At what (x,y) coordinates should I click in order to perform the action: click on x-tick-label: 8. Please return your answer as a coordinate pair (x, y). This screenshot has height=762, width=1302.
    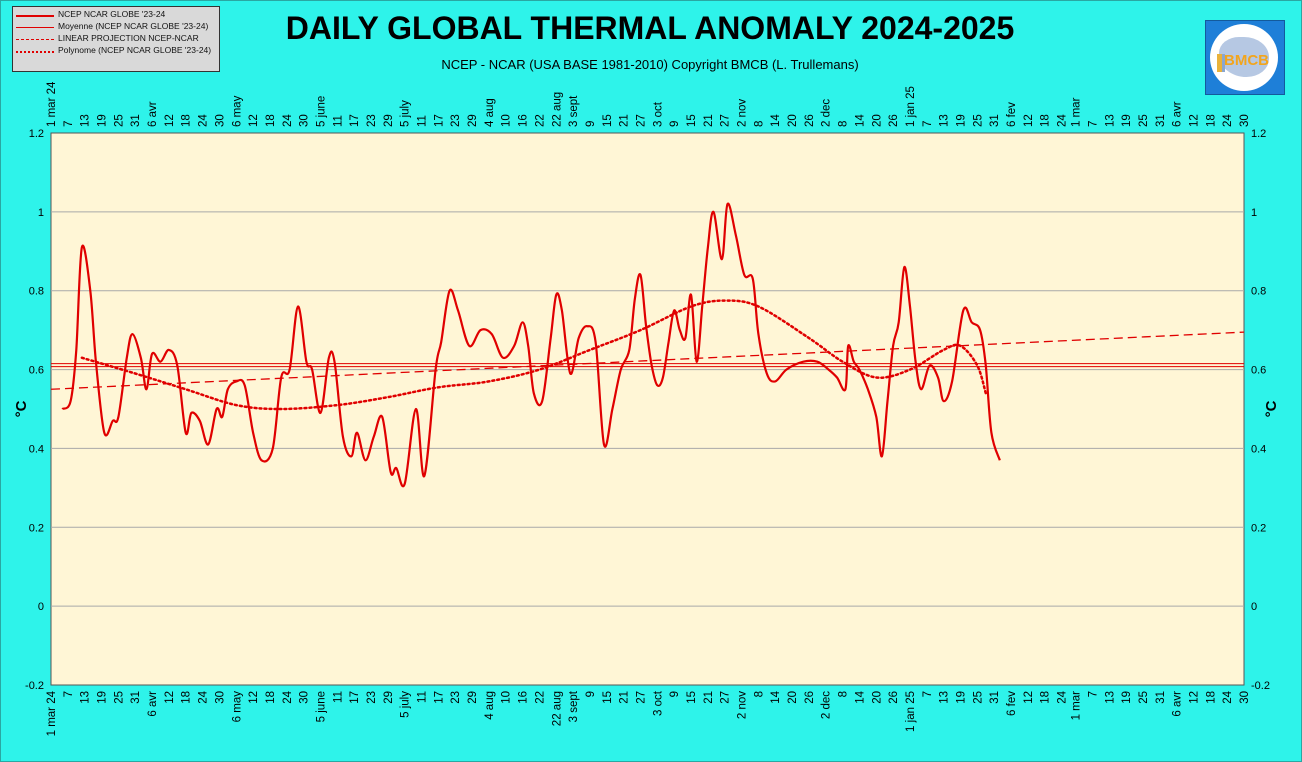
    Looking at the image, I should click on (759, 694).